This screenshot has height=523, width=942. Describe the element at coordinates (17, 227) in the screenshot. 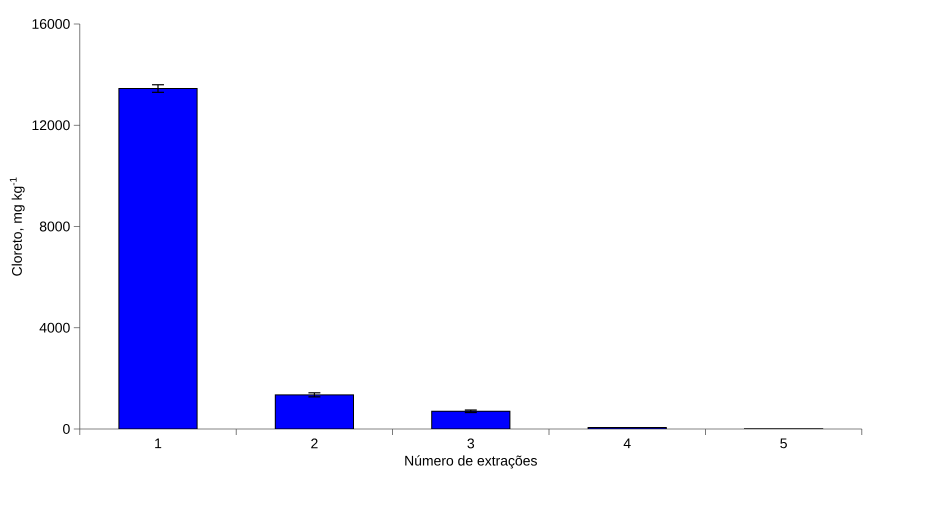

I see `y-axis-title: Cloreto, mg kg$^{-1}$` at that location.